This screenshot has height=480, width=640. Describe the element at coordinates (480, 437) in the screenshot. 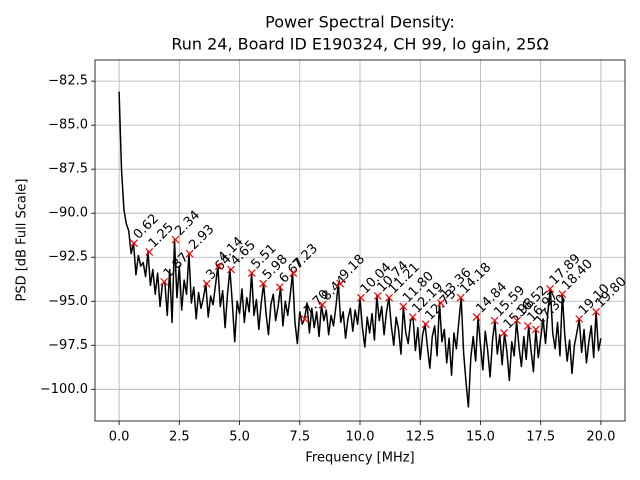

I see `x-tick-label: 15.0` at that location.